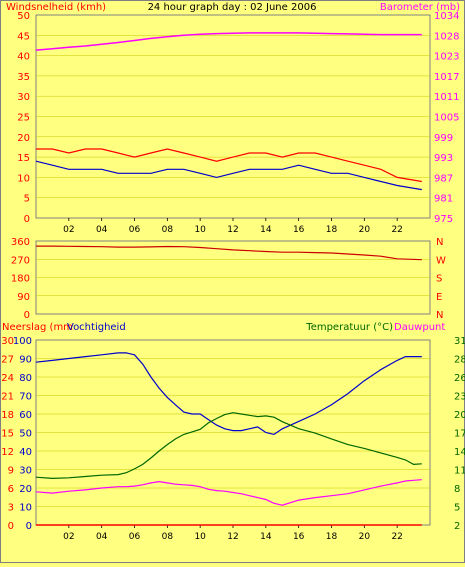 The width and height of the screenshot is (465, 567). What do you see at coordinates (11, 526) in the screenshot?
I see `rain-tick-label: 0` at bounding box center [11, 526].